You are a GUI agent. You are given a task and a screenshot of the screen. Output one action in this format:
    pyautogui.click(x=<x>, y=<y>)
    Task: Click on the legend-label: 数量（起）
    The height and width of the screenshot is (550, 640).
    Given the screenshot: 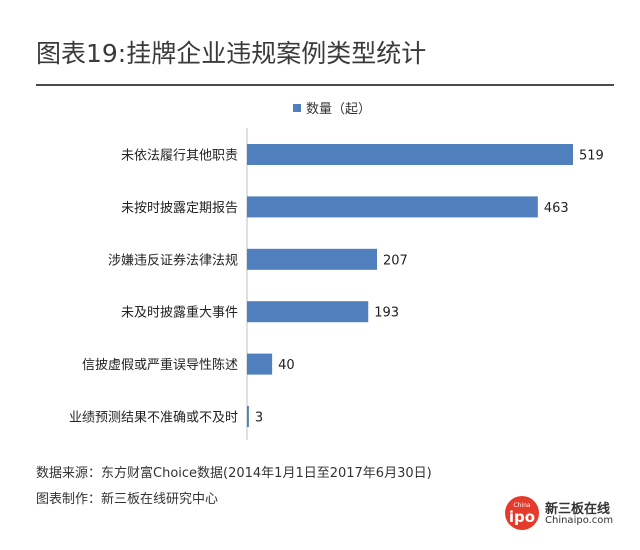 What is the action you would take?
    pyautogui.click(x=338, y=109)
    